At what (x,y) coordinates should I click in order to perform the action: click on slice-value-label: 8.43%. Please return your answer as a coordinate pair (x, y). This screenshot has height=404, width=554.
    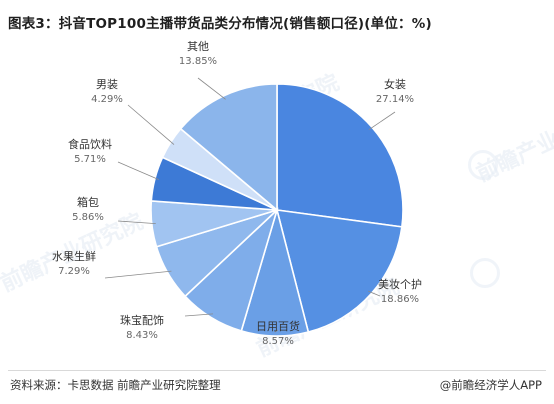
    Looking at the image, I should click on (142, 335).